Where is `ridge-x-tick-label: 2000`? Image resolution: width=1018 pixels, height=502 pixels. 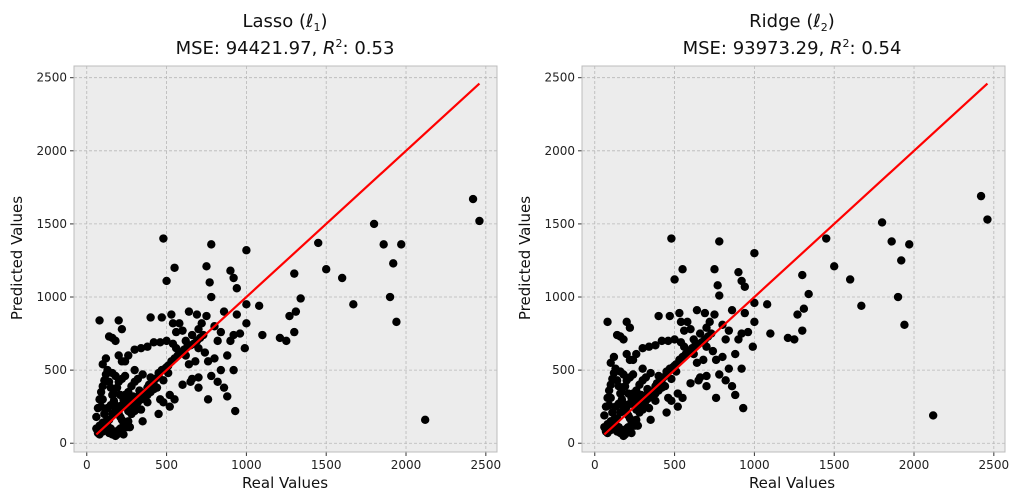 ridge-x-tick-label: 2000 is located at coordinates (914, 465).